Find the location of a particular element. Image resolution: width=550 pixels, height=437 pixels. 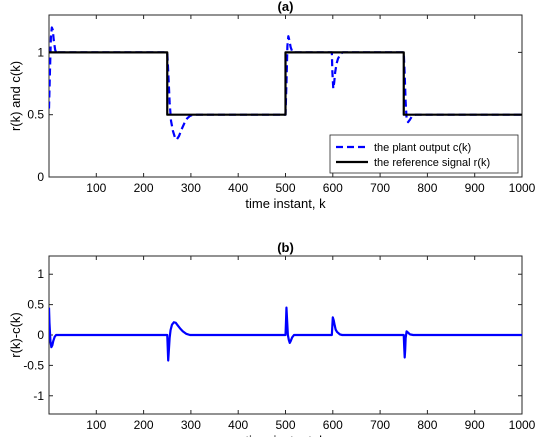

series-line-the-reference-signal-r-k- is located at coordinates (285, 83).